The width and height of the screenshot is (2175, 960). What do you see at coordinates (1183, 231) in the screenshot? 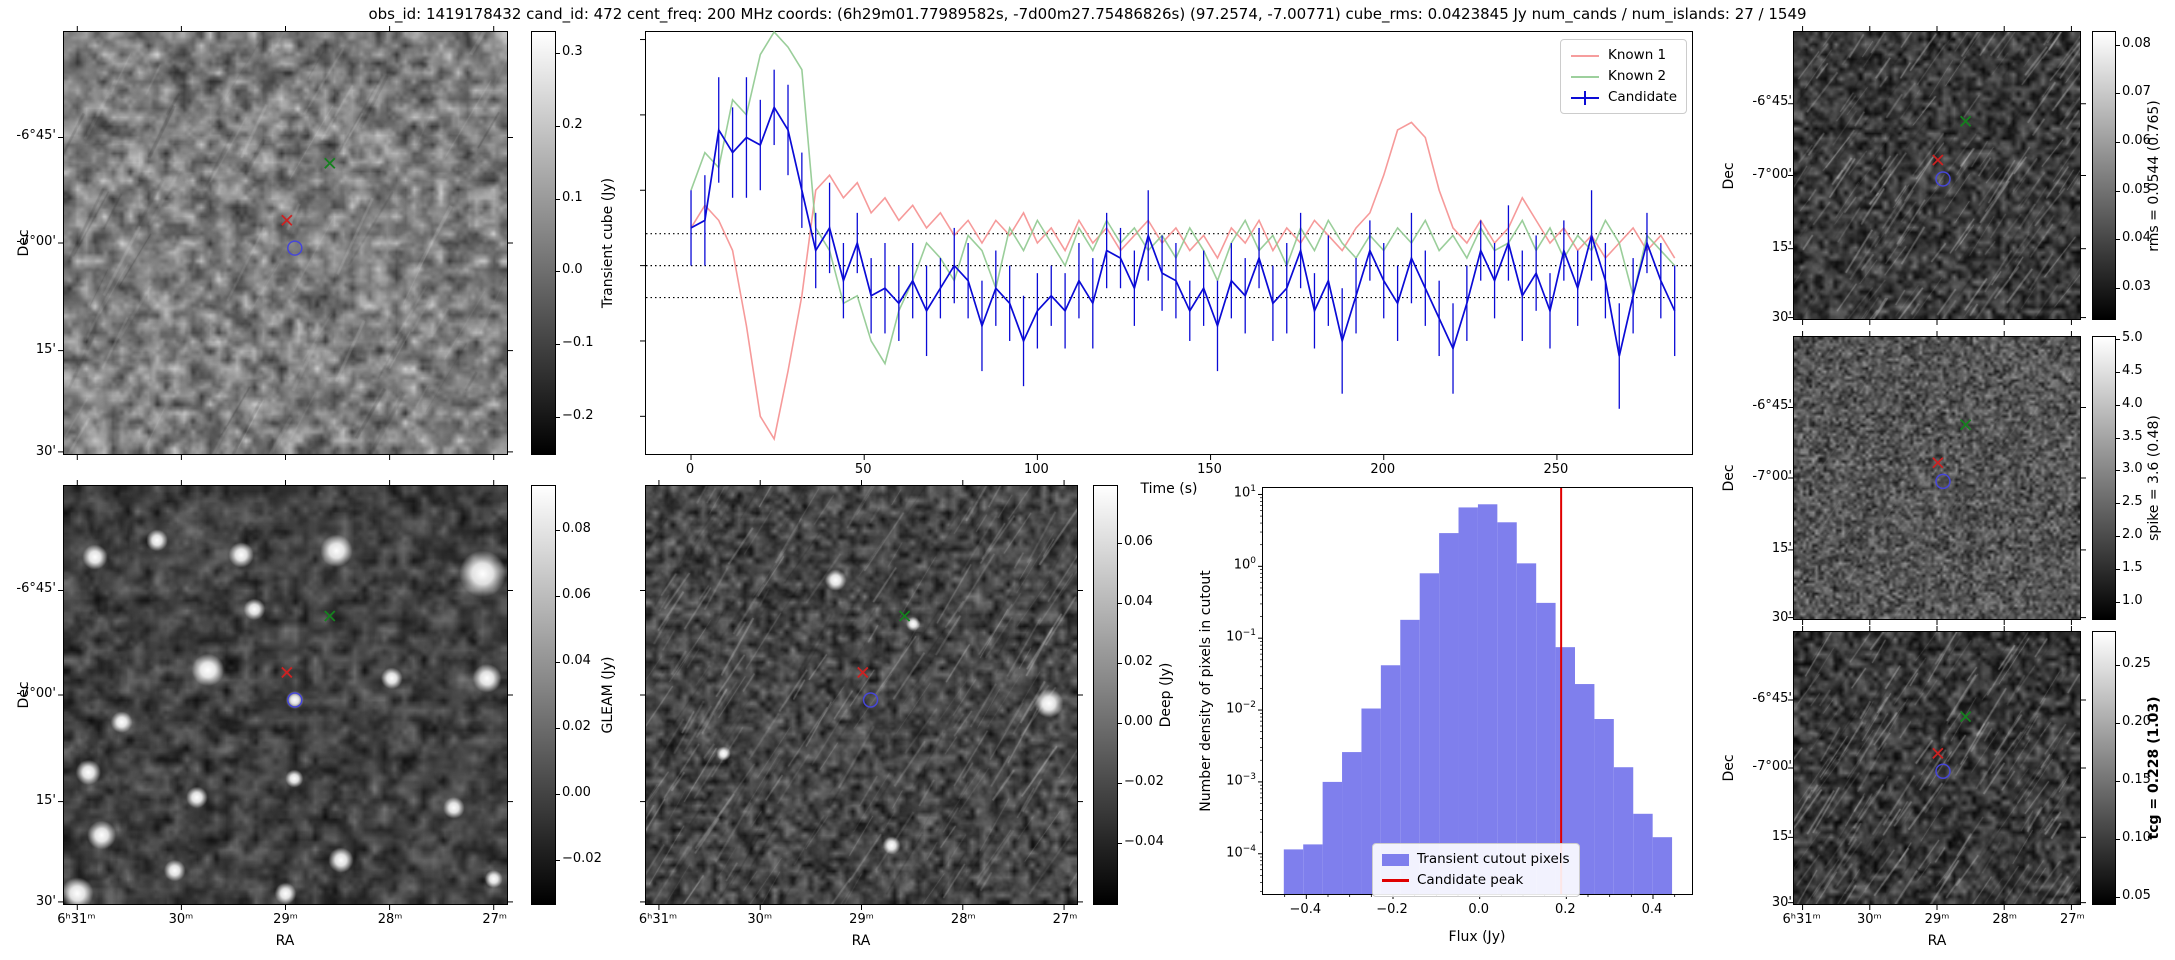
I see `series-candidate` at bounding box center [1183, 231].